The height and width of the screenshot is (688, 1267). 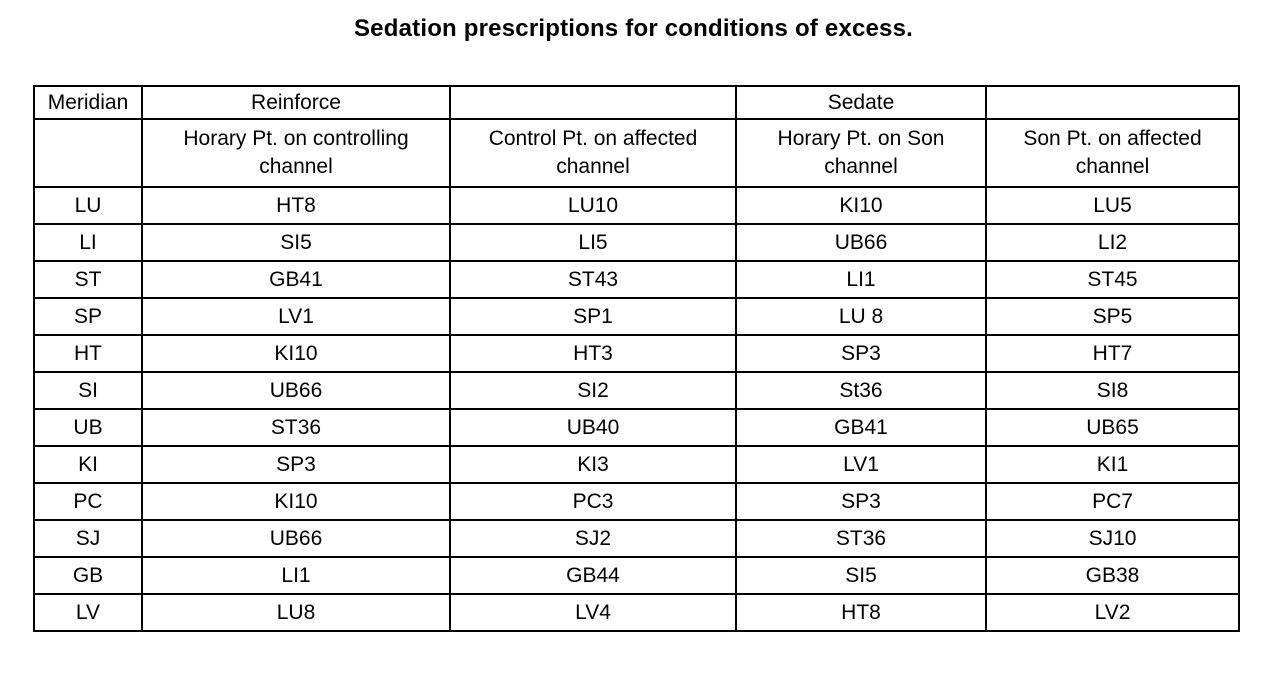 I want to click on header-sedate-spacer, so click(x=1112, y=102).